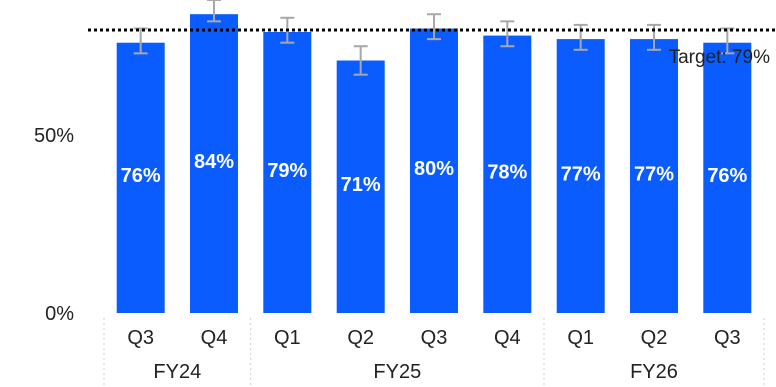  Describe the element at coordinates (54, 136) in the screenshot. I see `y-tick-label: 50%` at that location.